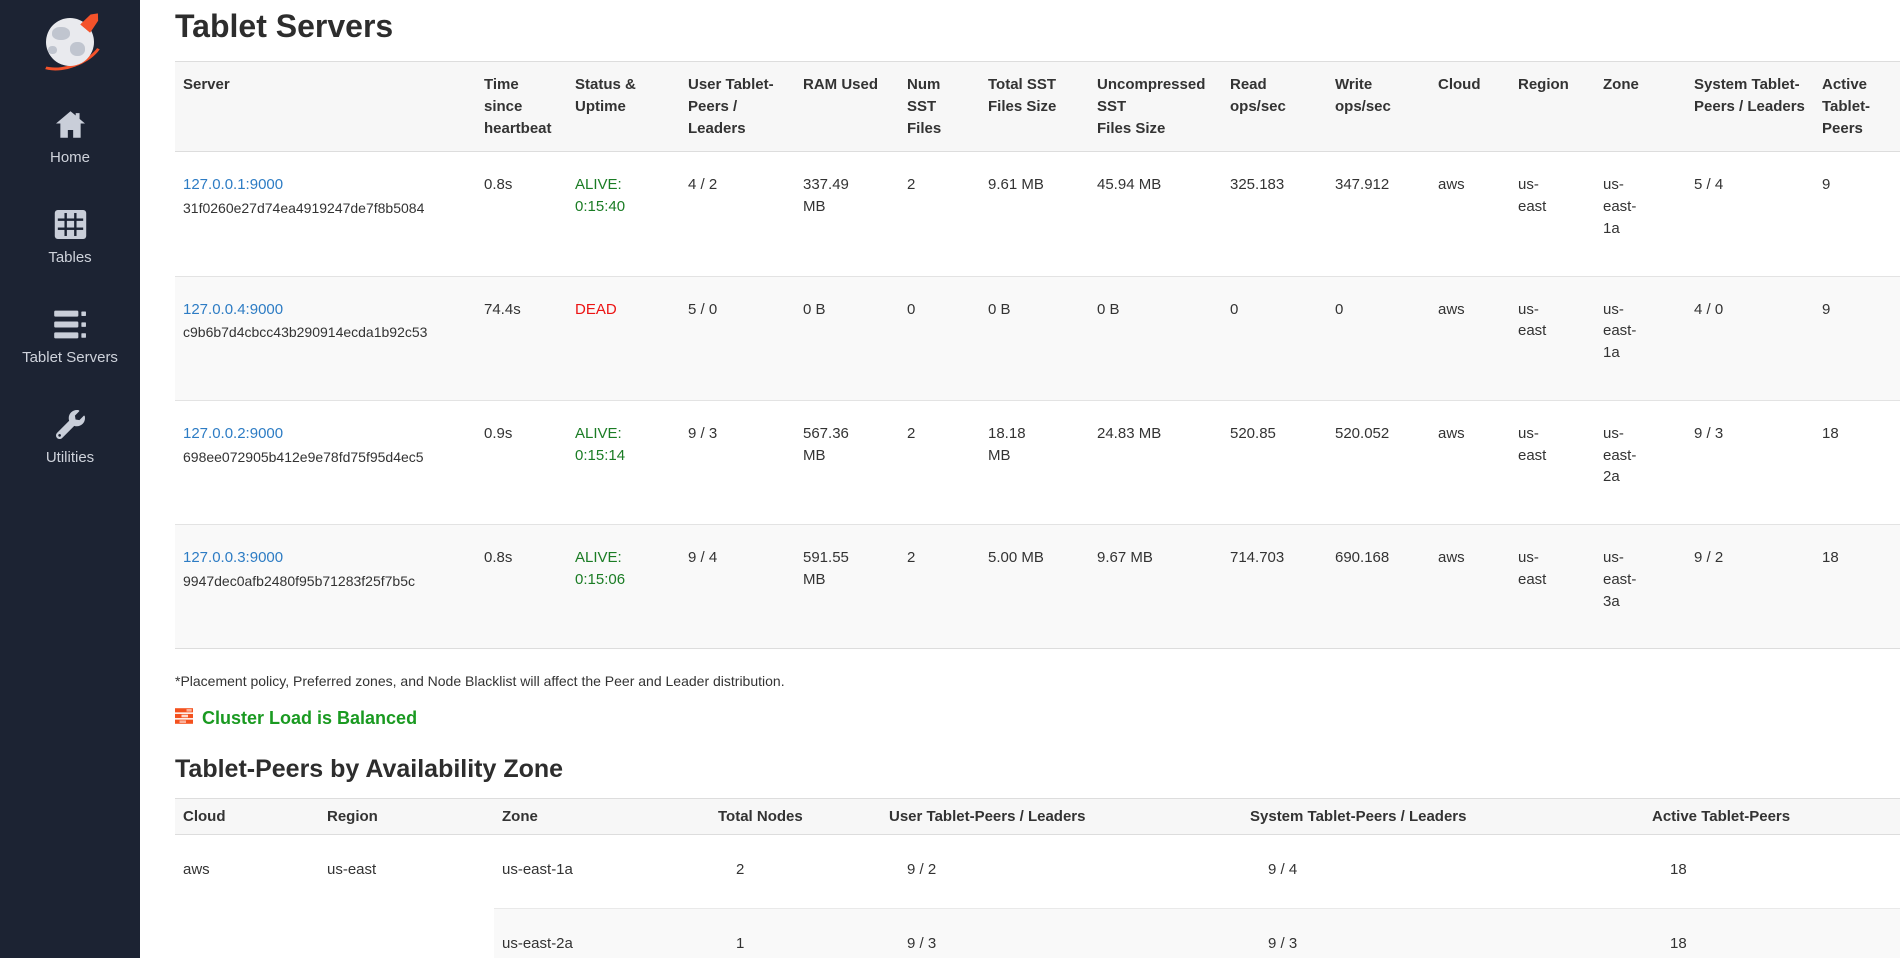  I want to click on zone-cell: us-east-3a, so click(1620, 579).